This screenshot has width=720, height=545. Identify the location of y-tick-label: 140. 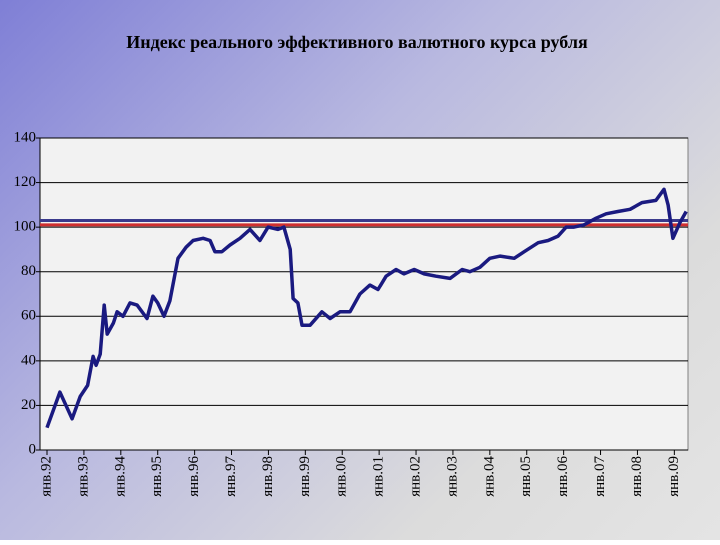
(25, 137).